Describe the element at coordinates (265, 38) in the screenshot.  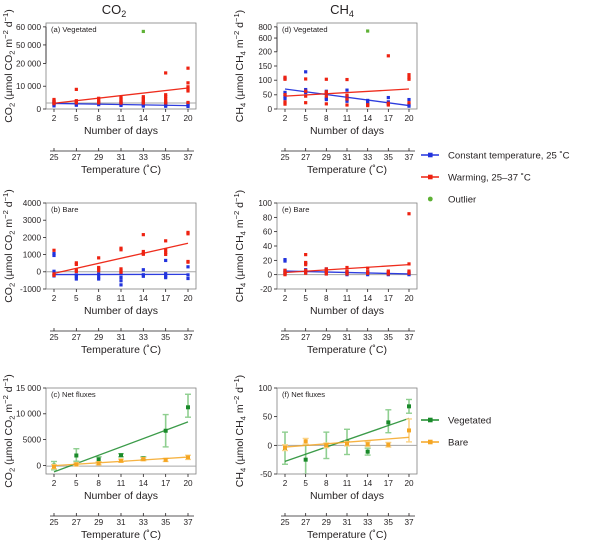
I see `panel-d-ytick-label: 600` at that location.